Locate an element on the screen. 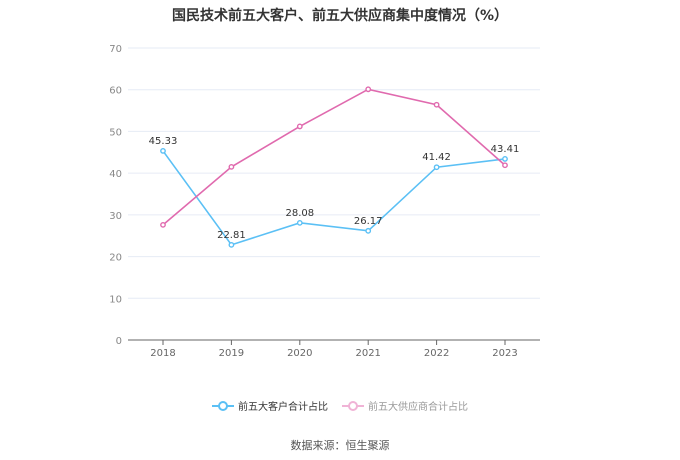  x-tick-label: 2023 is located at coordinates (504, 353).